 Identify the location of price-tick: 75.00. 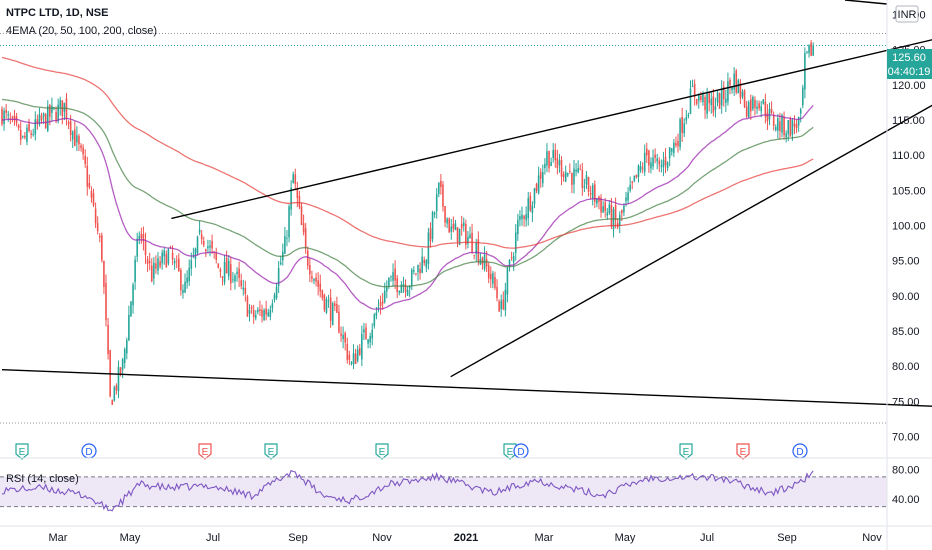
(906, 402).